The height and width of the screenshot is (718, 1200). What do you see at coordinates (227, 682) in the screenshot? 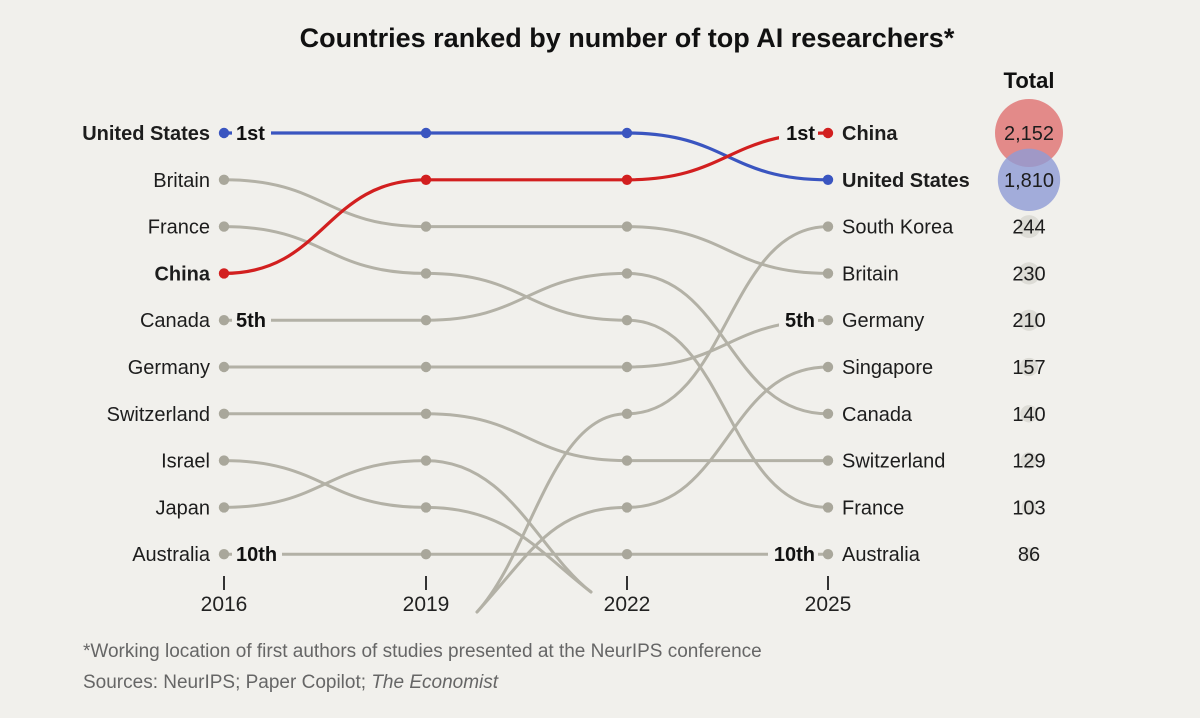
I see `sources-prefix: Sources: NeurIPS; Paper Copilot;` at bounding box center [227, 682].